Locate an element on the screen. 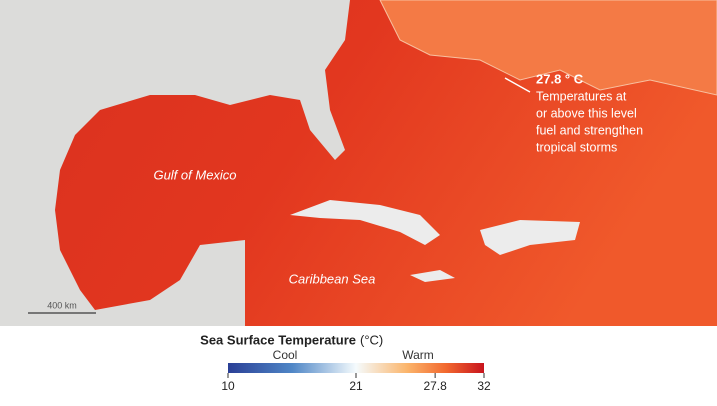 This screenshot has width=717, height=406. legend-unit: (°C) is located at coordinates (371, 339).